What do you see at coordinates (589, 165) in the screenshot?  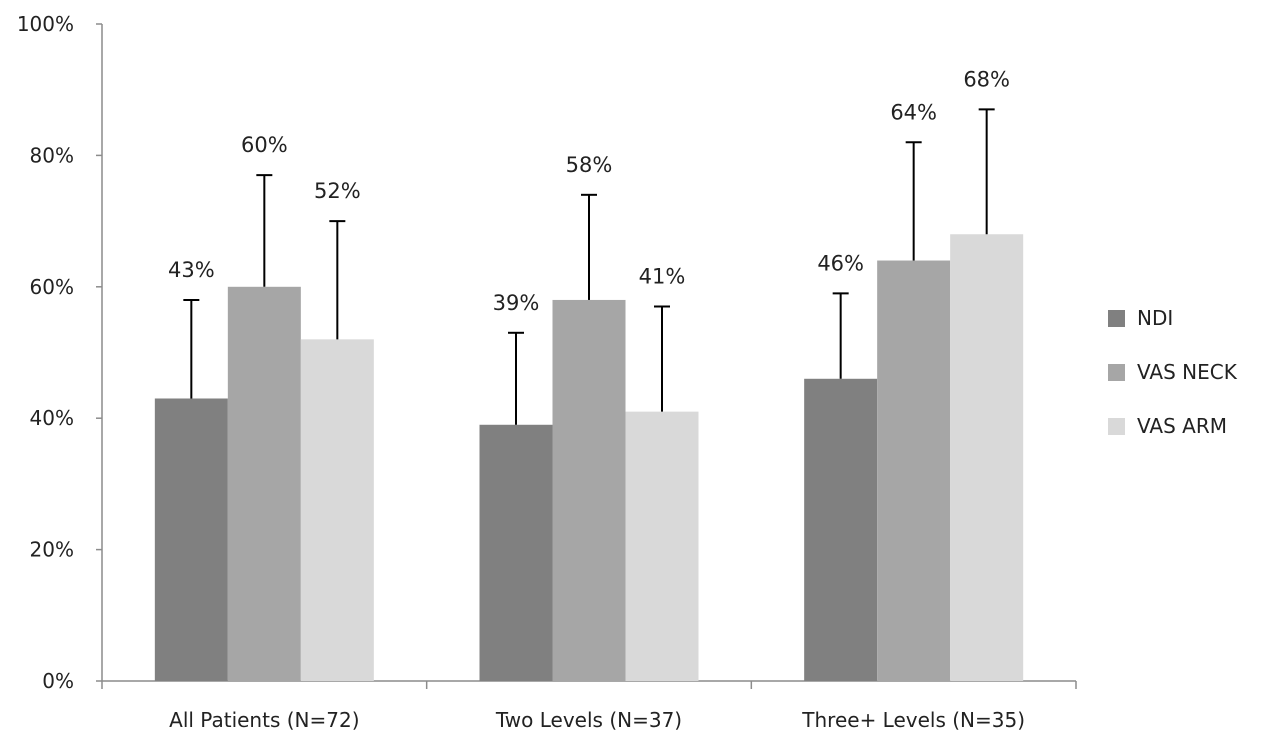 I see `data-label: 58%` at bounding box center [589, 165].